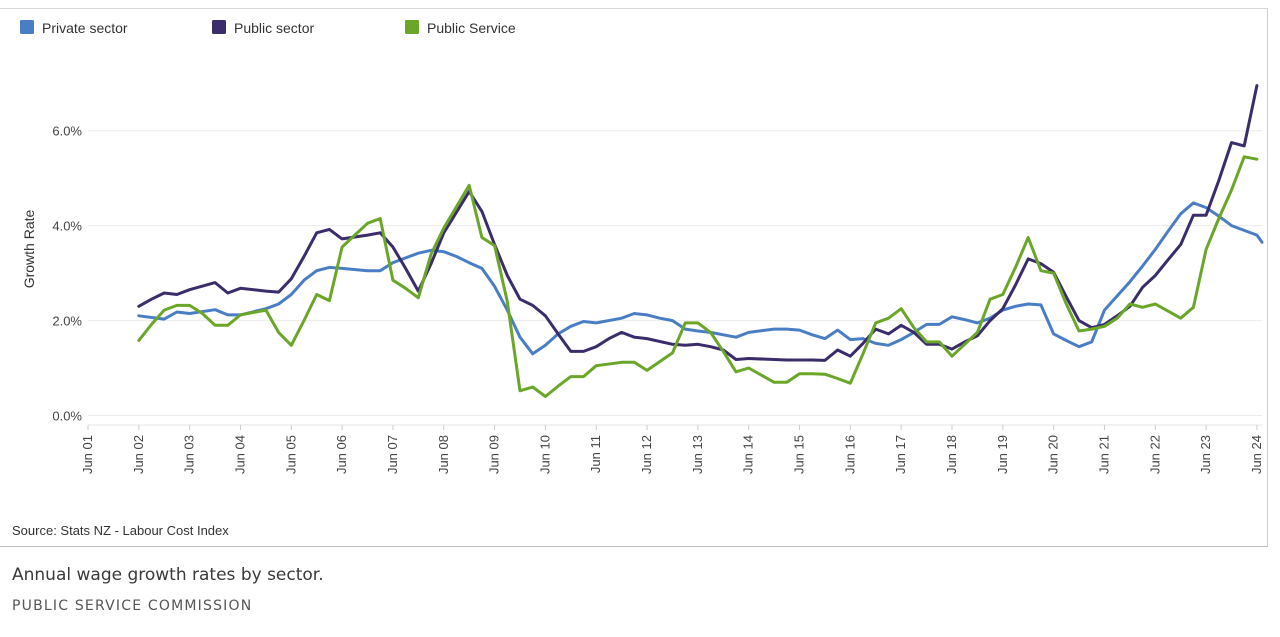  What do you see at coordinates (595, 454) in the screenshot?
I see `x-tick-label: Jun 11` at bounding box center [595, 454].